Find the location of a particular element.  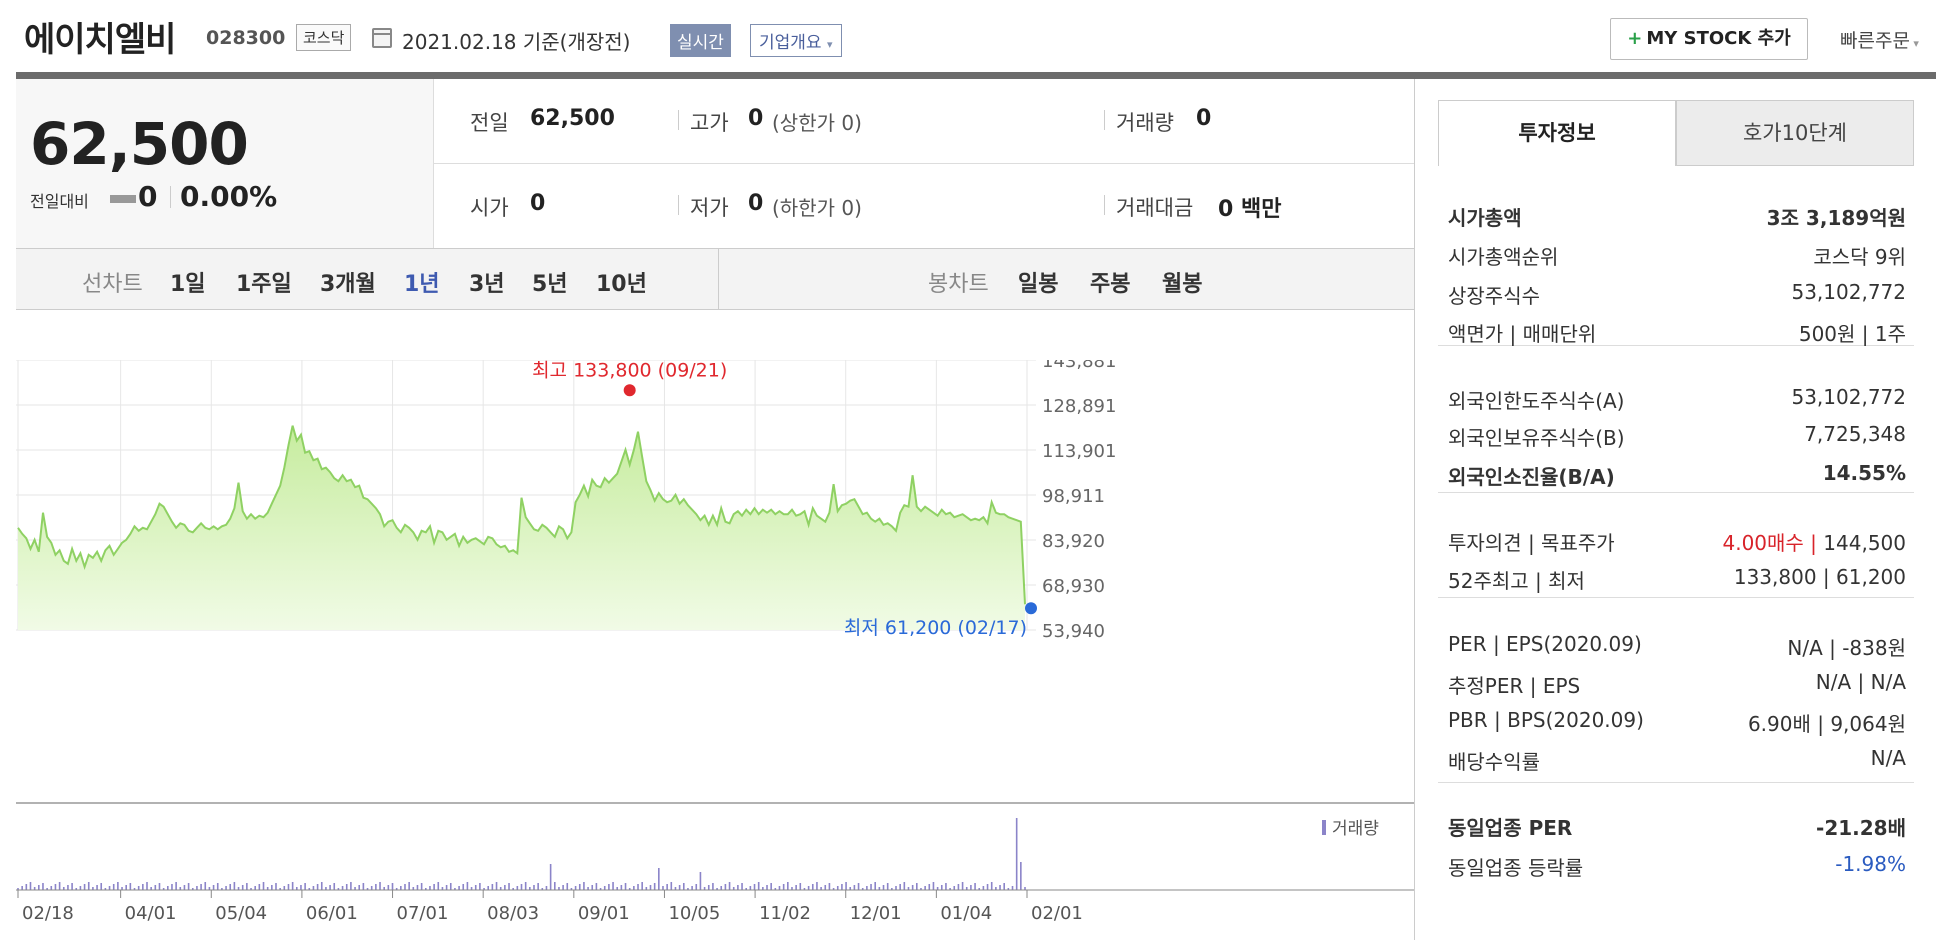

side-row-value: N/A is located at coordinates (1888, 758).